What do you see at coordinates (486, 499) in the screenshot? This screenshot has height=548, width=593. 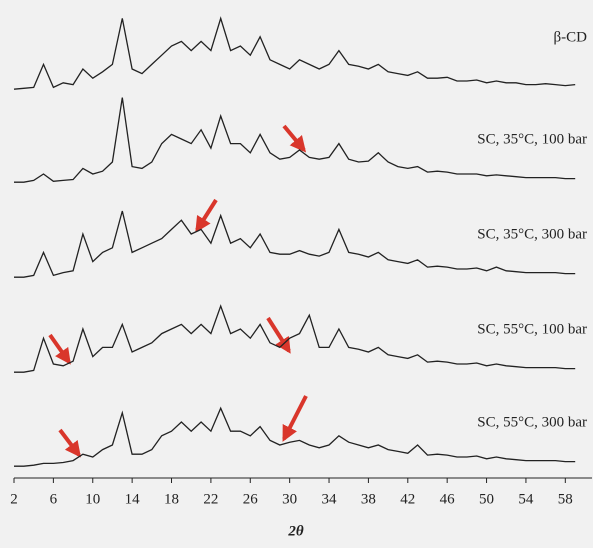 I see `x-tick-label: 50` at bounding box center [486, 499].